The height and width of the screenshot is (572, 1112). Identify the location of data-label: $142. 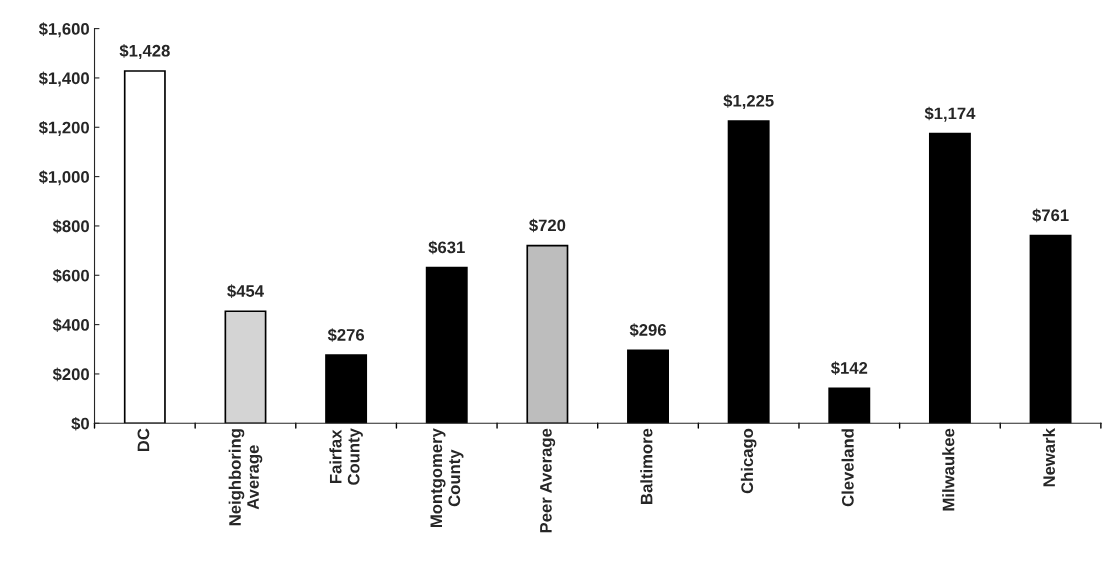
(849, 368).